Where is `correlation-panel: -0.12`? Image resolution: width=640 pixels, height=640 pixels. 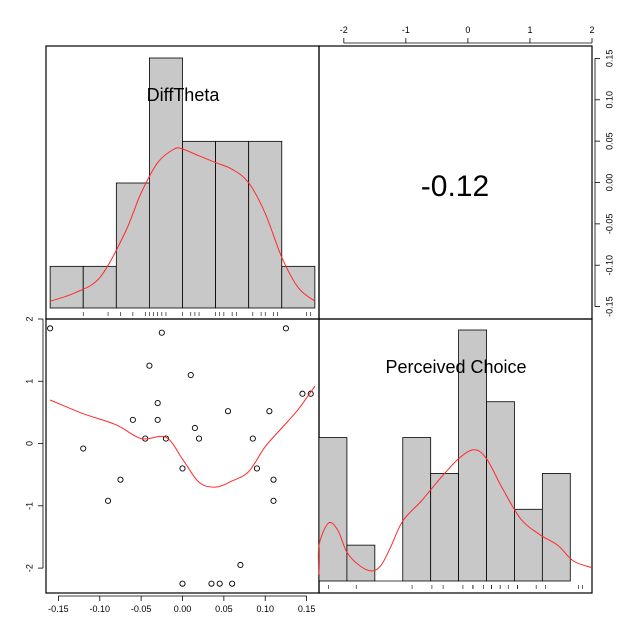 correlation-panel: -0.12 is located at coordinates (455, 186).